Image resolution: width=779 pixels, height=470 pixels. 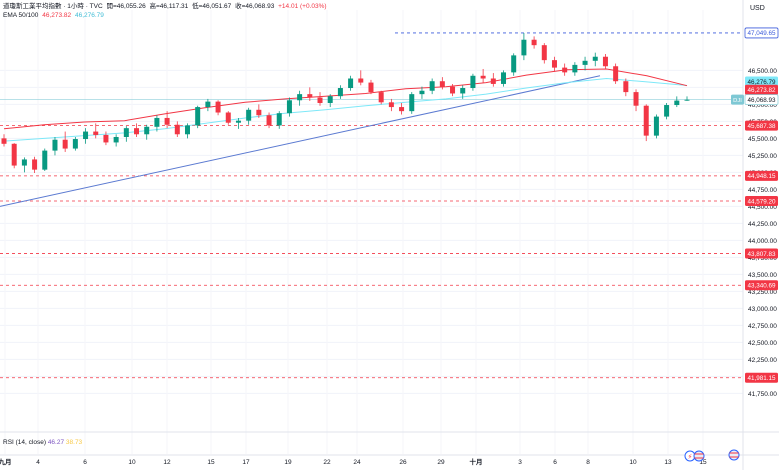 What do you see at coordinates (38, 462) in the screenshot?
I see `time-tick: 4` at bounding box center [38, 462].